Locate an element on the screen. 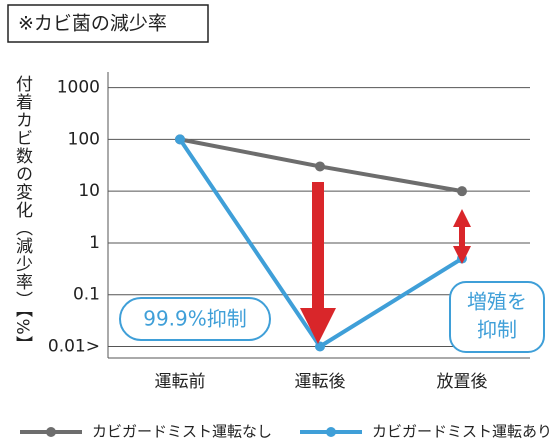  annotation: 増殖を is located at coordinates (497, 302).